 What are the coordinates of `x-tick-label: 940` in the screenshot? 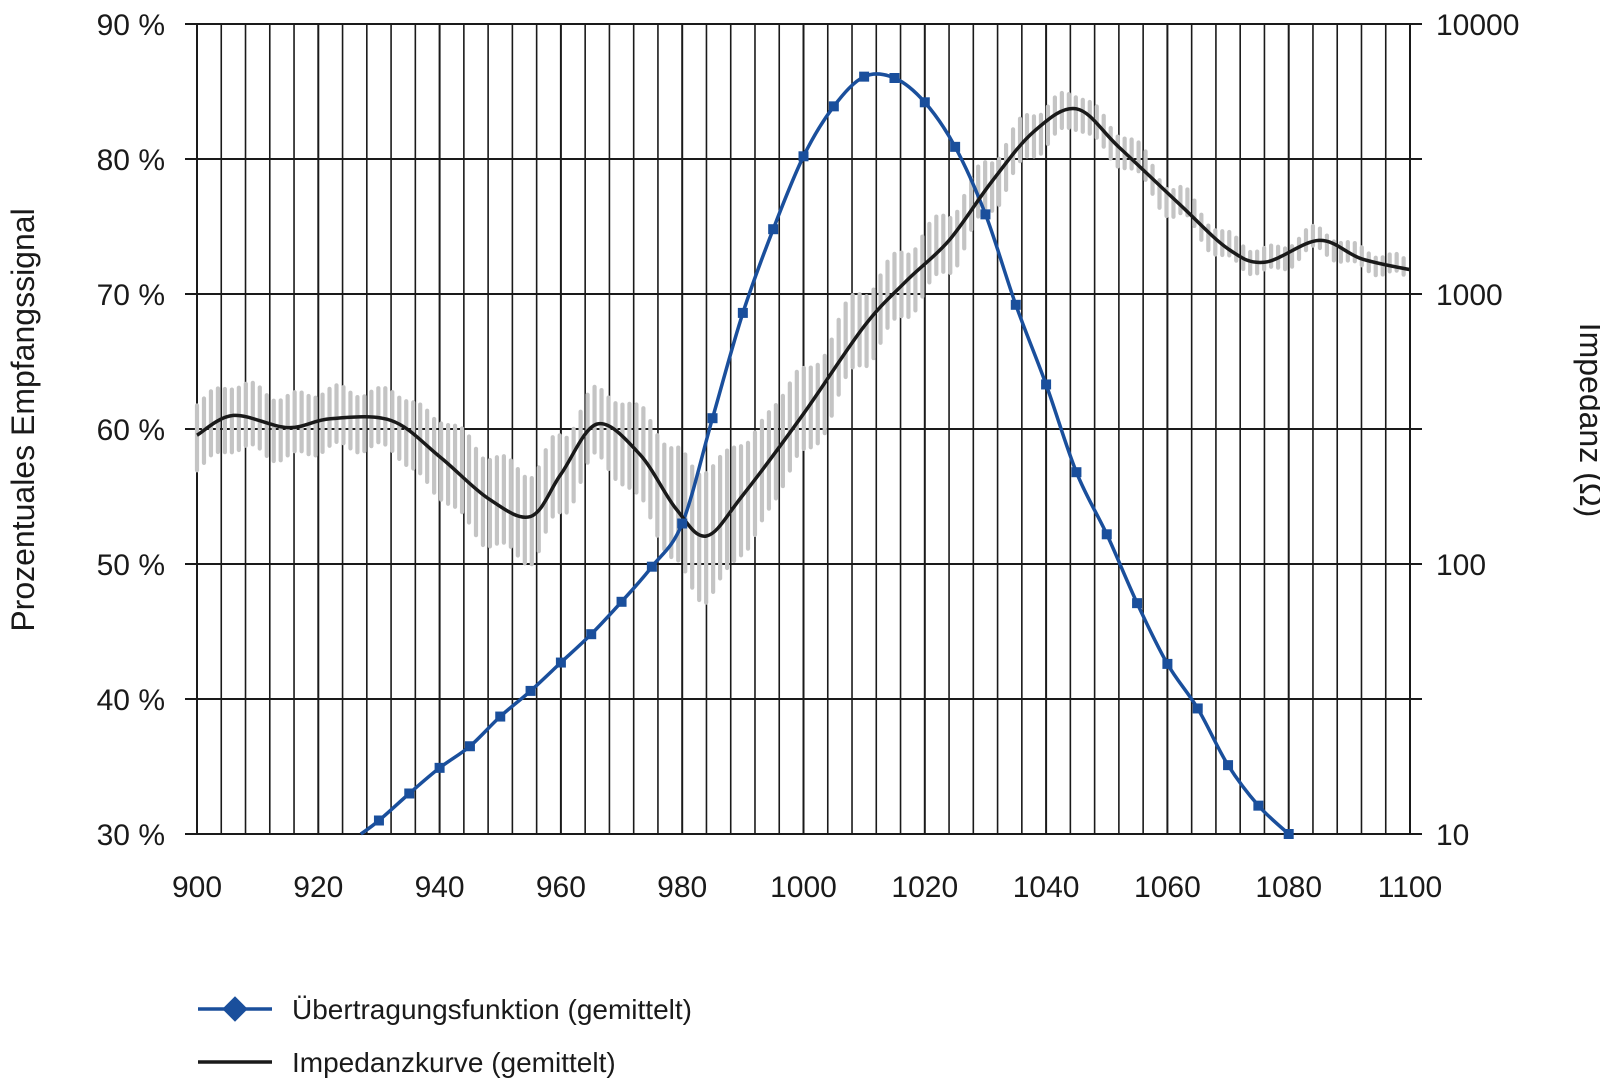 It's located at (440, 887).